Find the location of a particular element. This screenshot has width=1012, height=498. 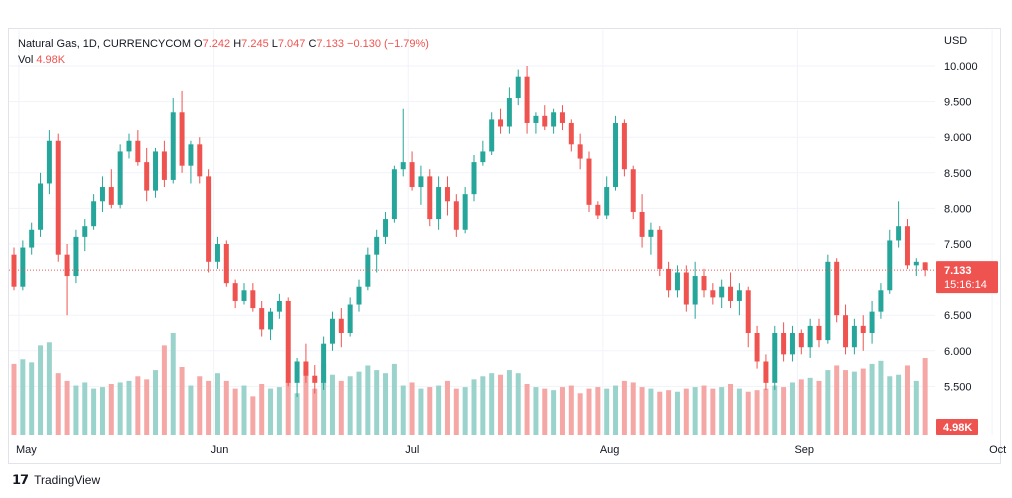

y-tick-label: 9.500 is located at coordinates (958, 103).